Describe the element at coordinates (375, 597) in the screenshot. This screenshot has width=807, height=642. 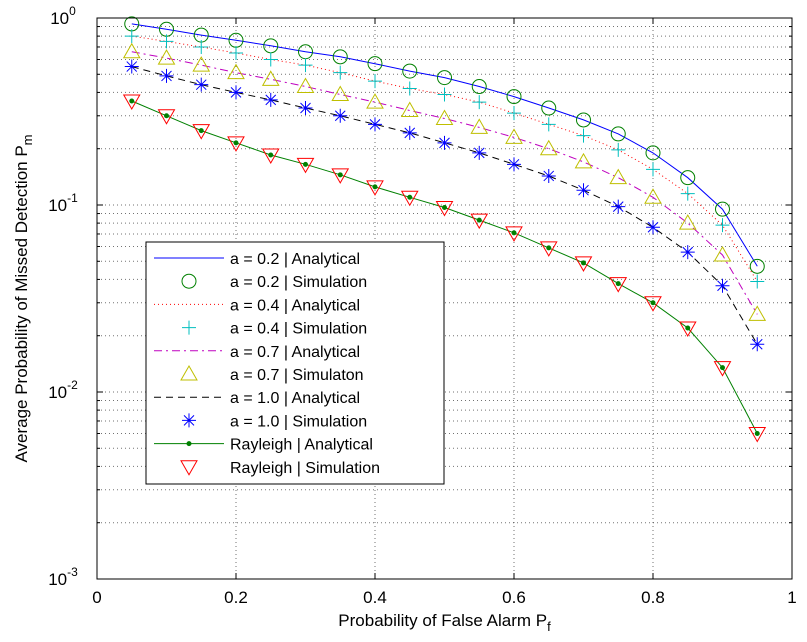
I see `x-tick-label: 0.4` at that location.